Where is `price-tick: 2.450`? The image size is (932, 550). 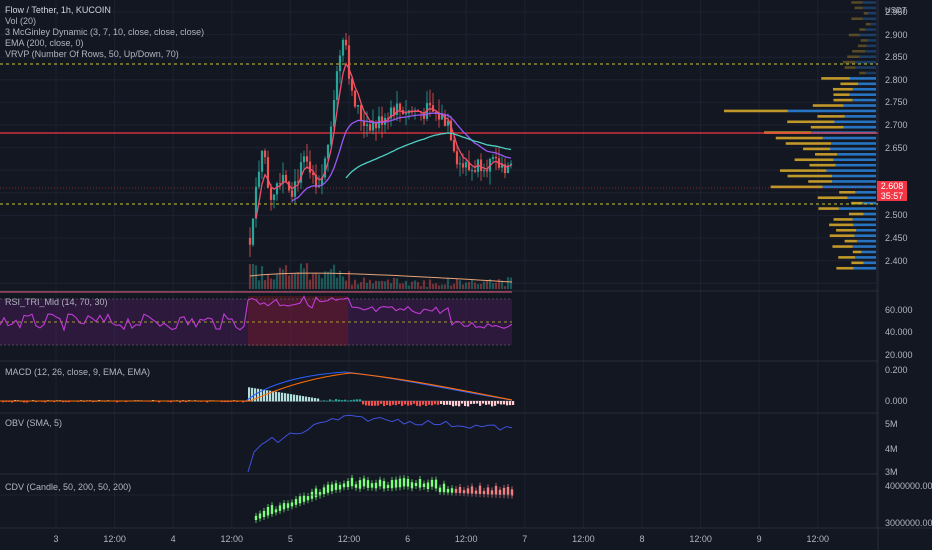 price-tick: 2.450 is located at coordinates (896, 238).